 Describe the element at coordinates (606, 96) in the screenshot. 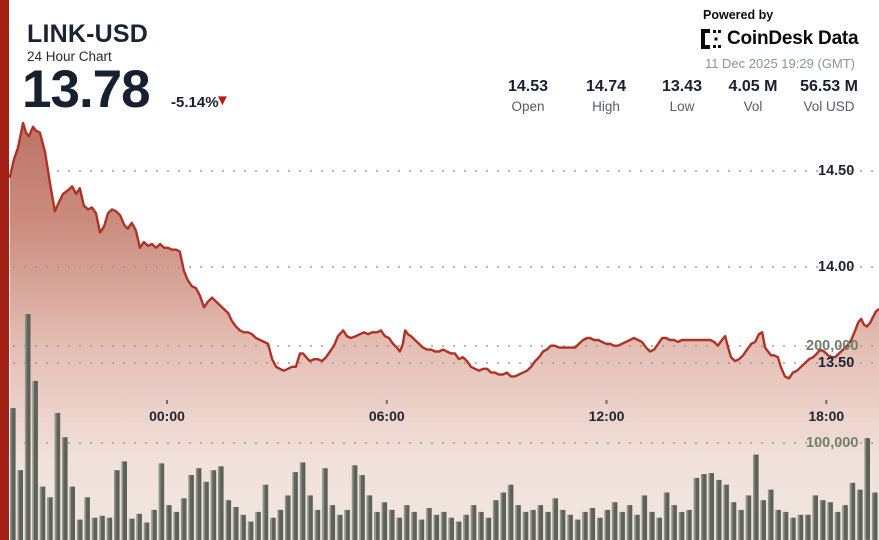

I see `stat-high: 14.74 High` at that location.